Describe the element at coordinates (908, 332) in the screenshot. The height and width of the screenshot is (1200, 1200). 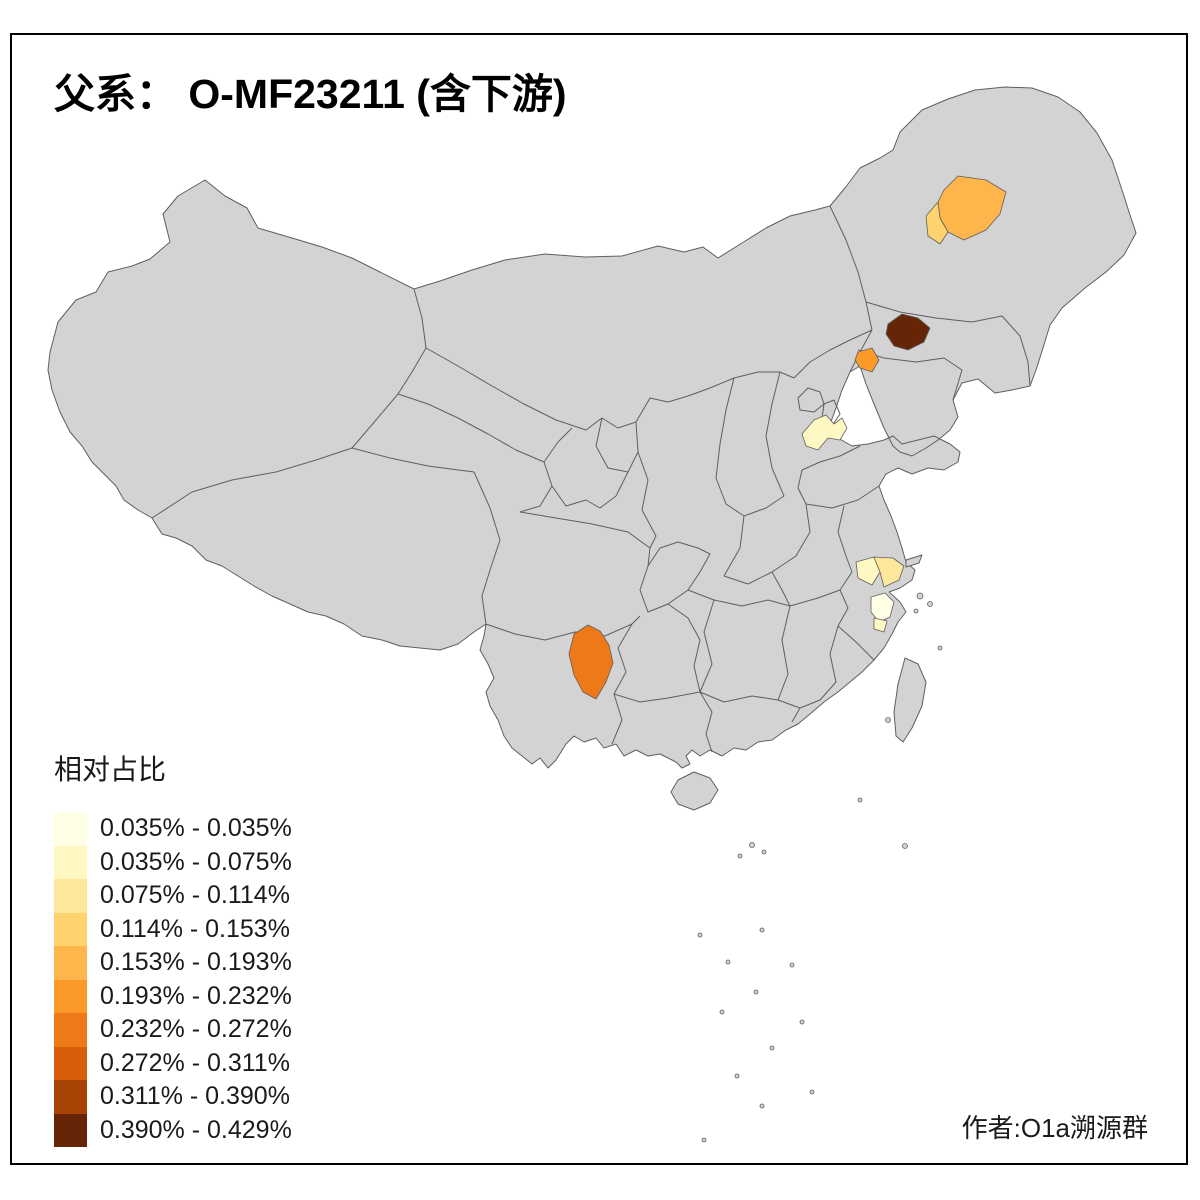
I see `highlight-liaoning-west` at that location.